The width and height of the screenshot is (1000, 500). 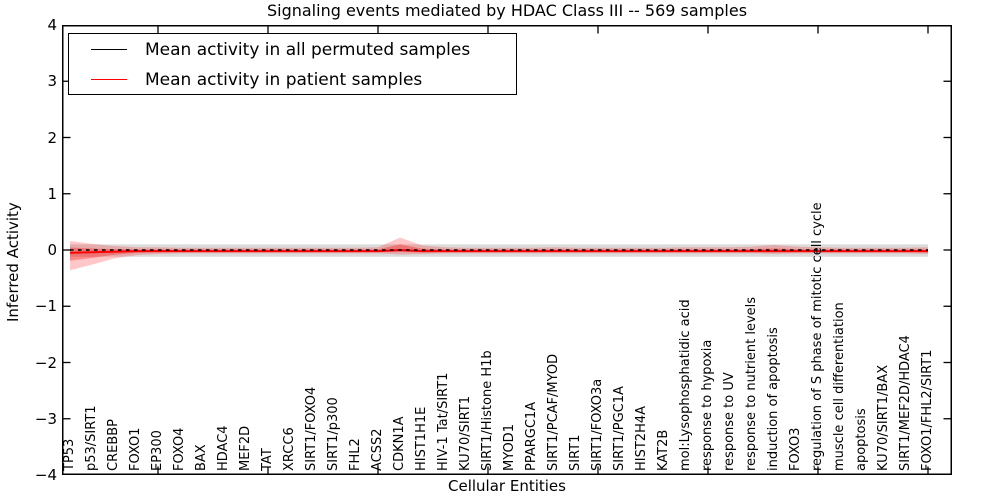 What do you see at coordinates (861, 439) in the screenshot?
I see `x-tick-label: apoptosis` at bounding box center [861, 439].